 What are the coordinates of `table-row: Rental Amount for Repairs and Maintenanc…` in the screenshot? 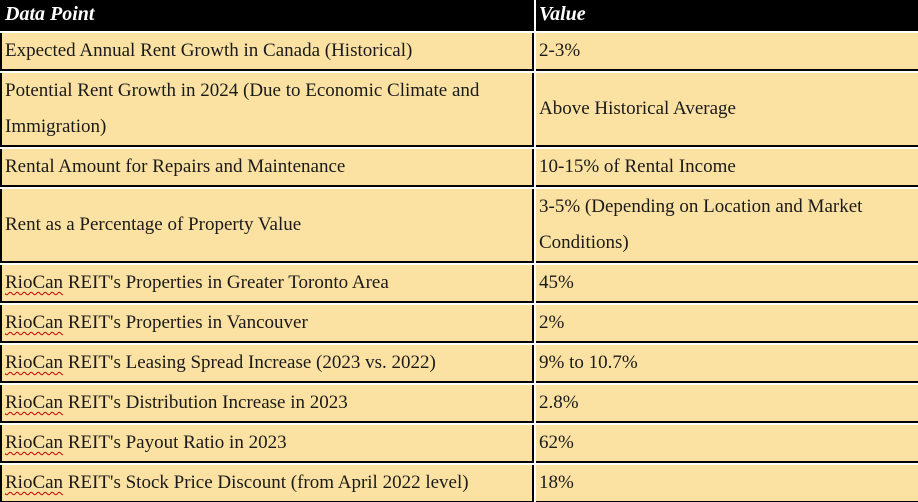 It's located at (459, 168).